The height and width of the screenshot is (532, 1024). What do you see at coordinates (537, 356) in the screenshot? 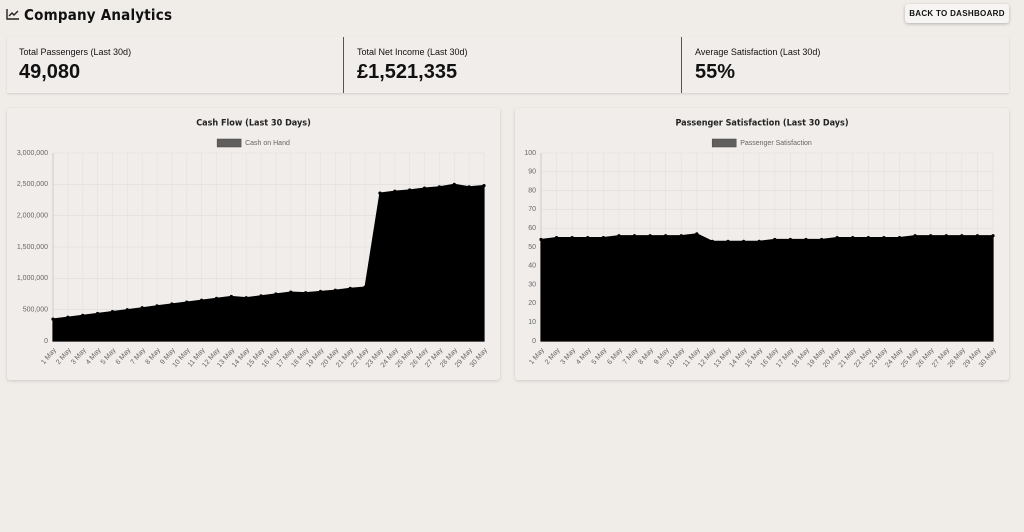
I see `x-tick-label: 1 May` at bounding box center [537, 356].